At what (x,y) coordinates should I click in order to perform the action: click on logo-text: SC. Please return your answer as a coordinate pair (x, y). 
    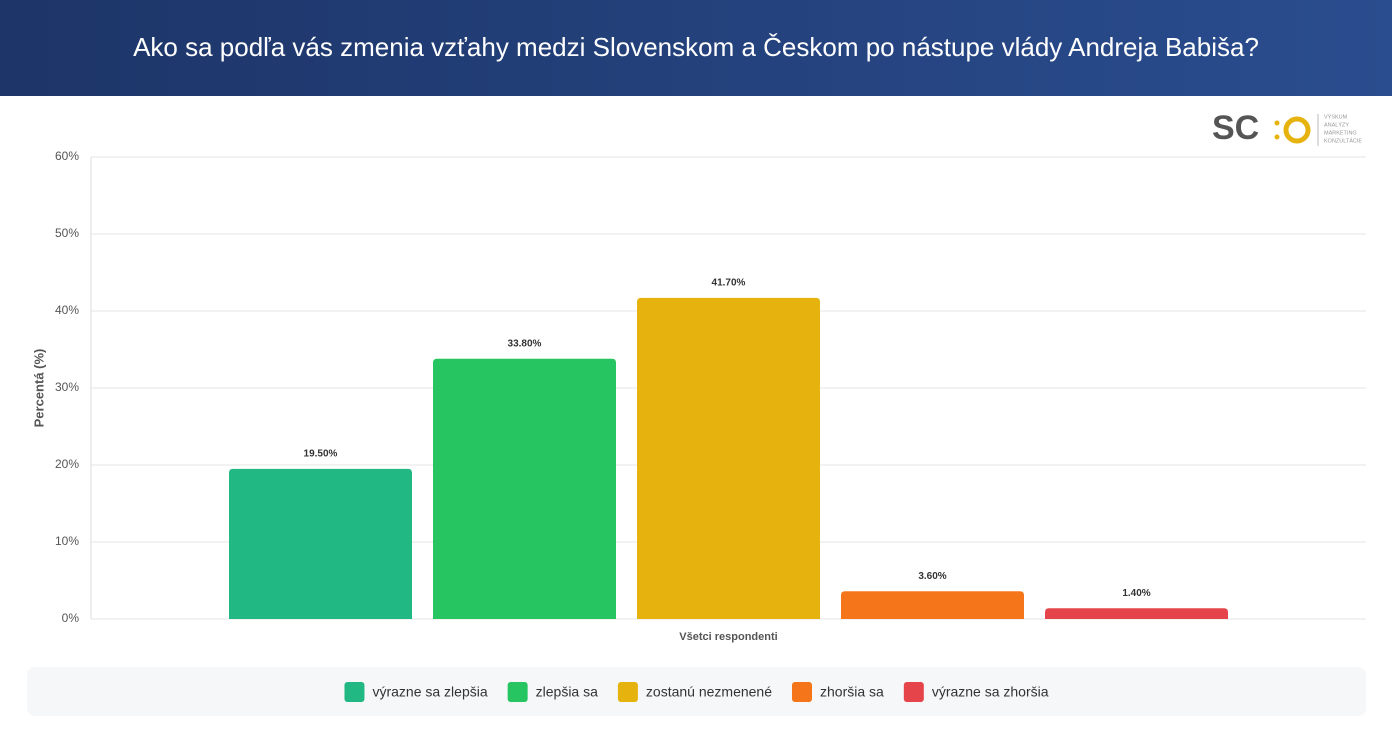
    Looking at the image, I should click on (1235, 128).